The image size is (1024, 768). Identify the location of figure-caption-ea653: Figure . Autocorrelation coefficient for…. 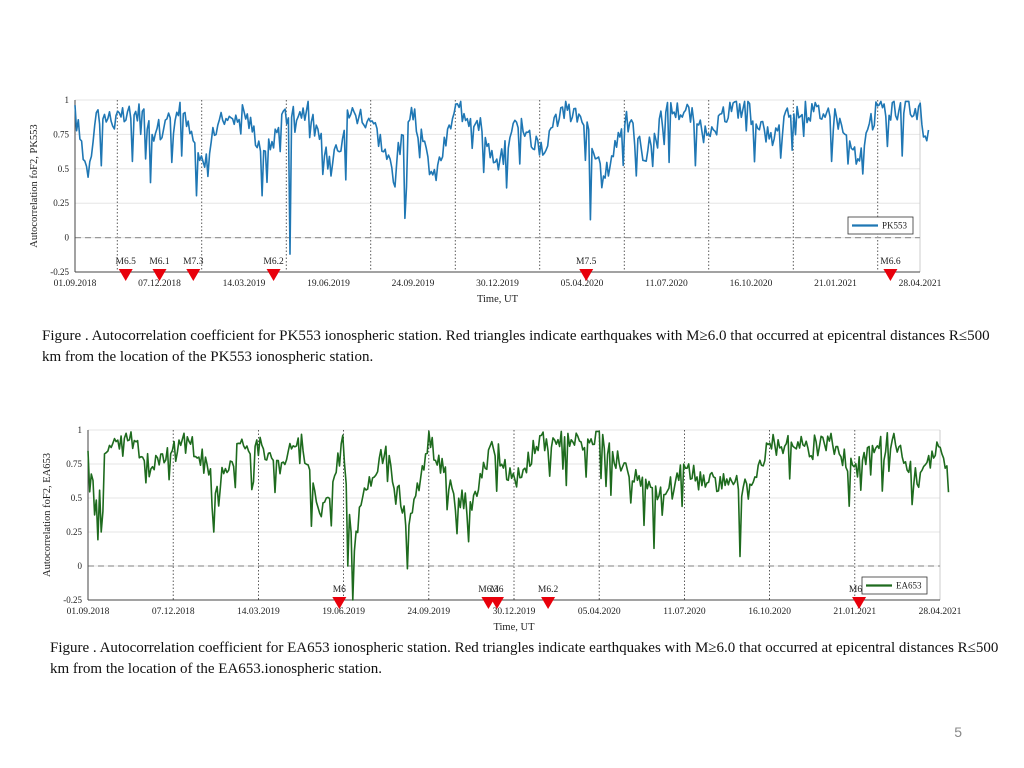
(524, 658).